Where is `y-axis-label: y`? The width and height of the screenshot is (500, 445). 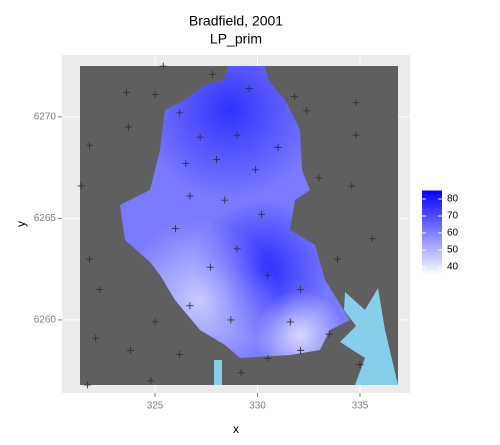 y-axis-label: y is located at coordinates (21, 224).